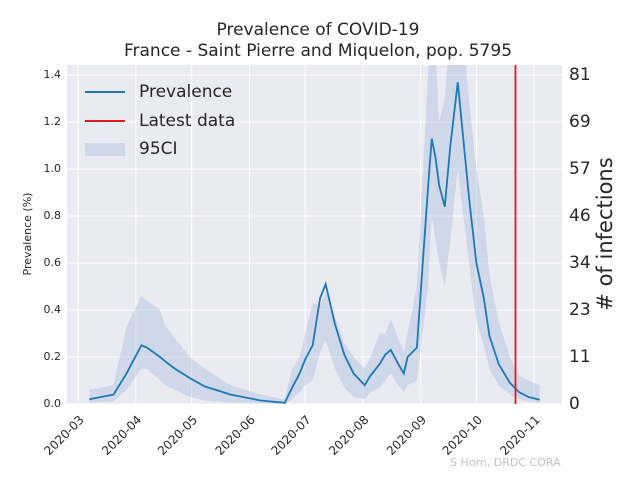 The height and width of the screenshot is (480, 640). What do you see at coordinates (53, 262) in the screenshot?
I see `y-tick-label: 0.6` at bounding box center [53, 262].